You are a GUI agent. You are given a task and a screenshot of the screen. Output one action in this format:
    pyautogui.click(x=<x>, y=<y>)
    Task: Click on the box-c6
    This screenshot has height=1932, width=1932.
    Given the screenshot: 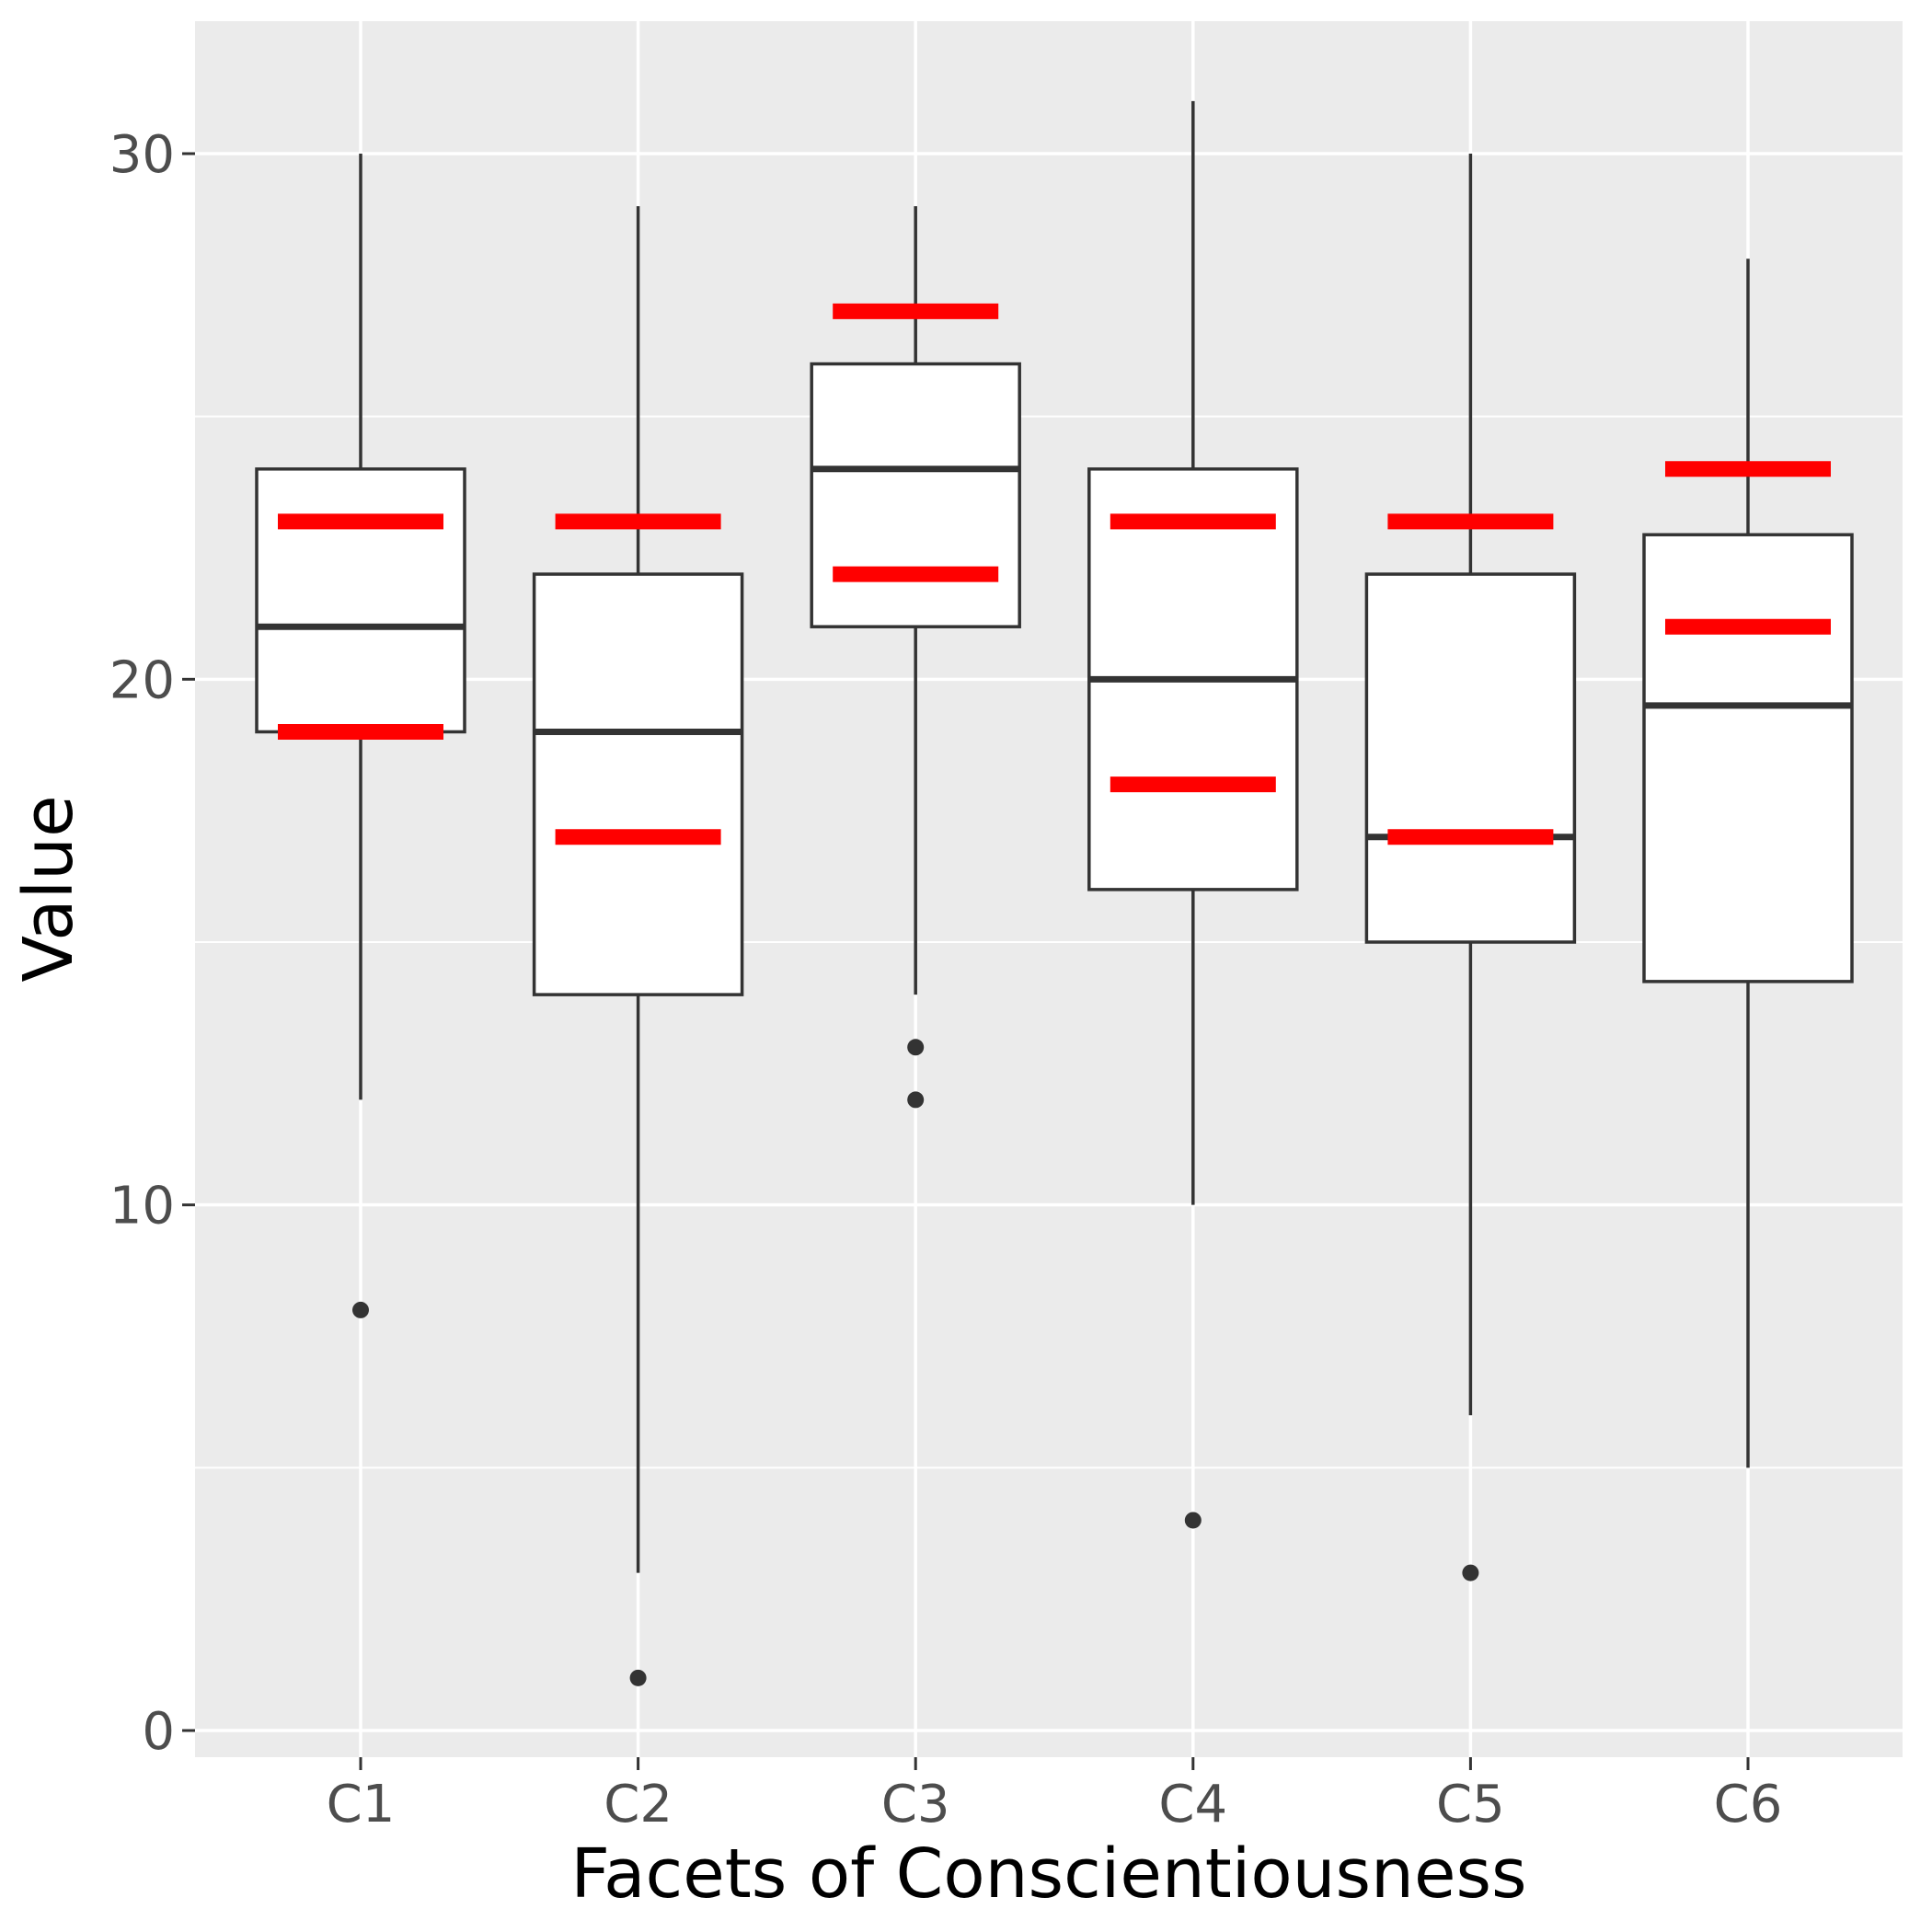 What is the action you would take?
    pyautogui.click(x=1748, y=863)
    